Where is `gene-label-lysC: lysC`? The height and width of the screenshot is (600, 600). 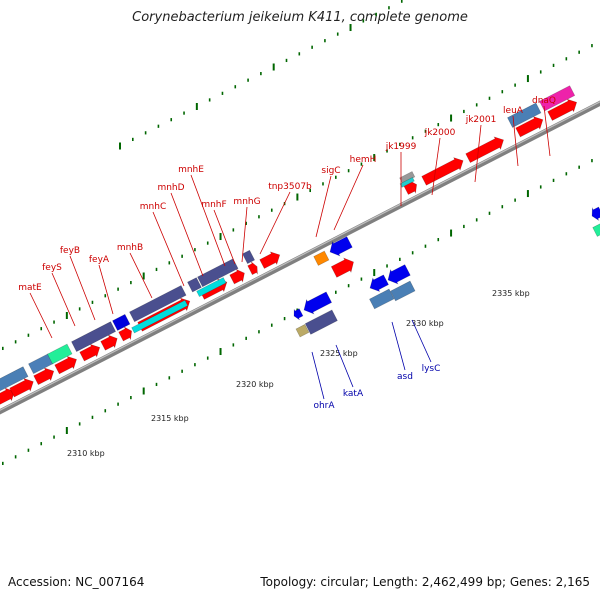 gene-label-lysC: lysC is located at coordinates (431, 369).